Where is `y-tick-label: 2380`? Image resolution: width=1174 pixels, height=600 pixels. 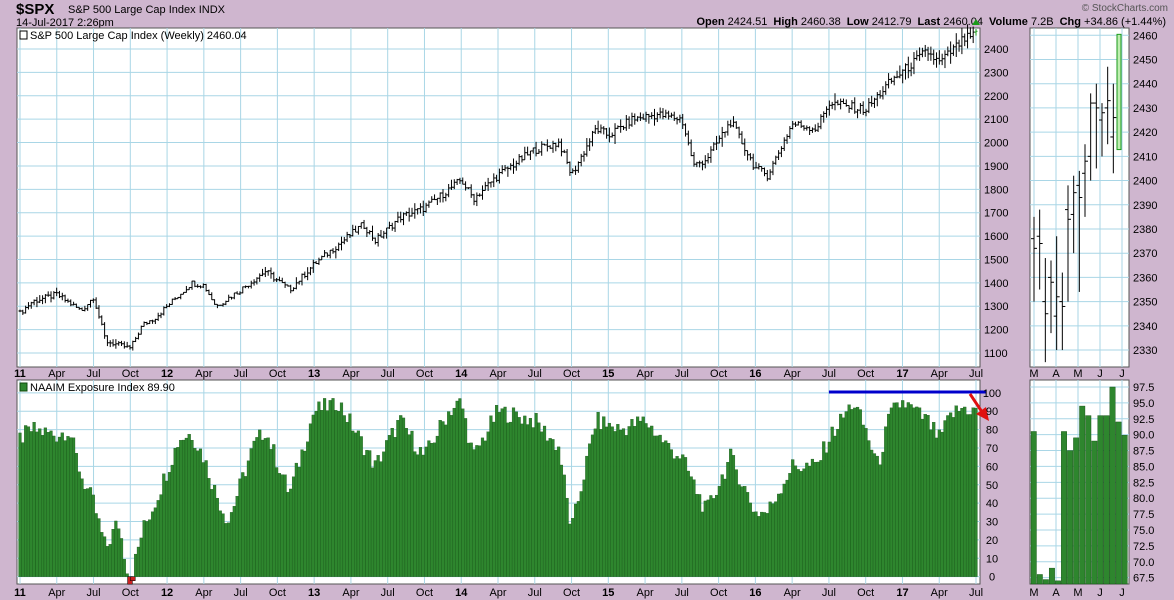
y-tick-label: 2380 is located at coordinates (1145, 230).